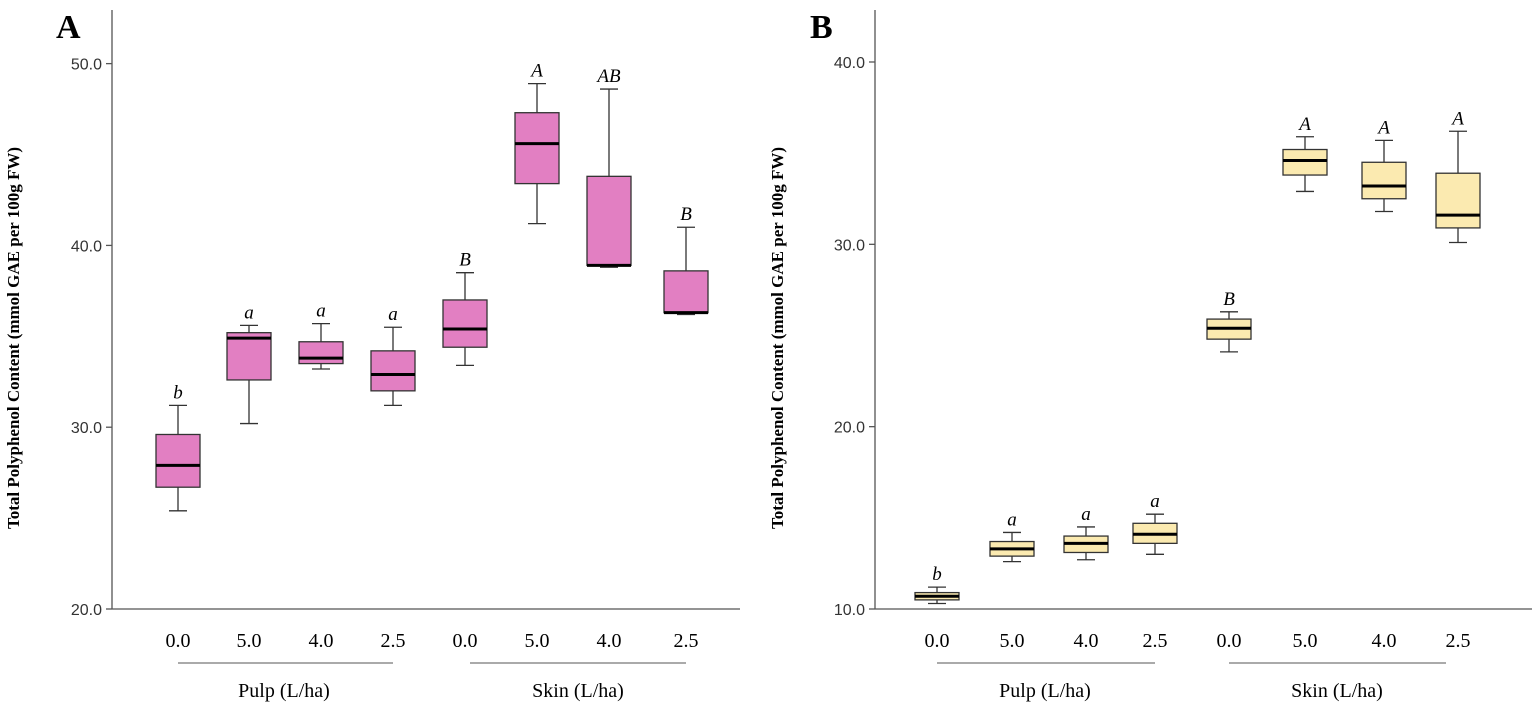 This screenshot has width=1535, height=711. I want to click on y-ticks: 10.0 20.0 30.0 40.0, so click(854, 337).